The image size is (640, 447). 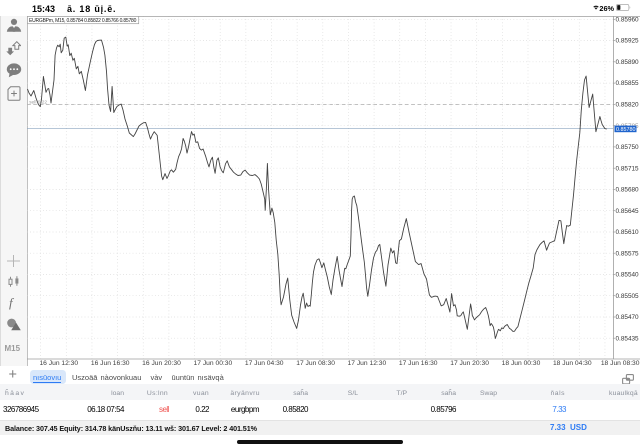 What do you see at coordinates (418, 363) in the screenshot?
I see `svg-text: 17 Jun 16:30` at bounding box center [418, 363].